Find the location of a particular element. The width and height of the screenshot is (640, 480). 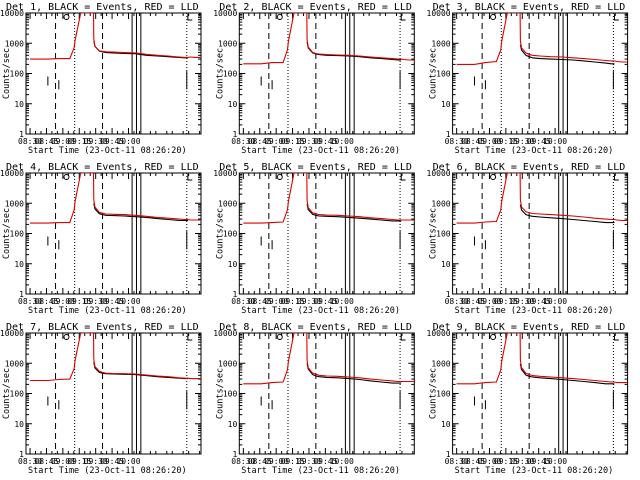

x-axis-label: Start Time (23-Oct-11 08:26:20) is located at coordinates (534, 311).